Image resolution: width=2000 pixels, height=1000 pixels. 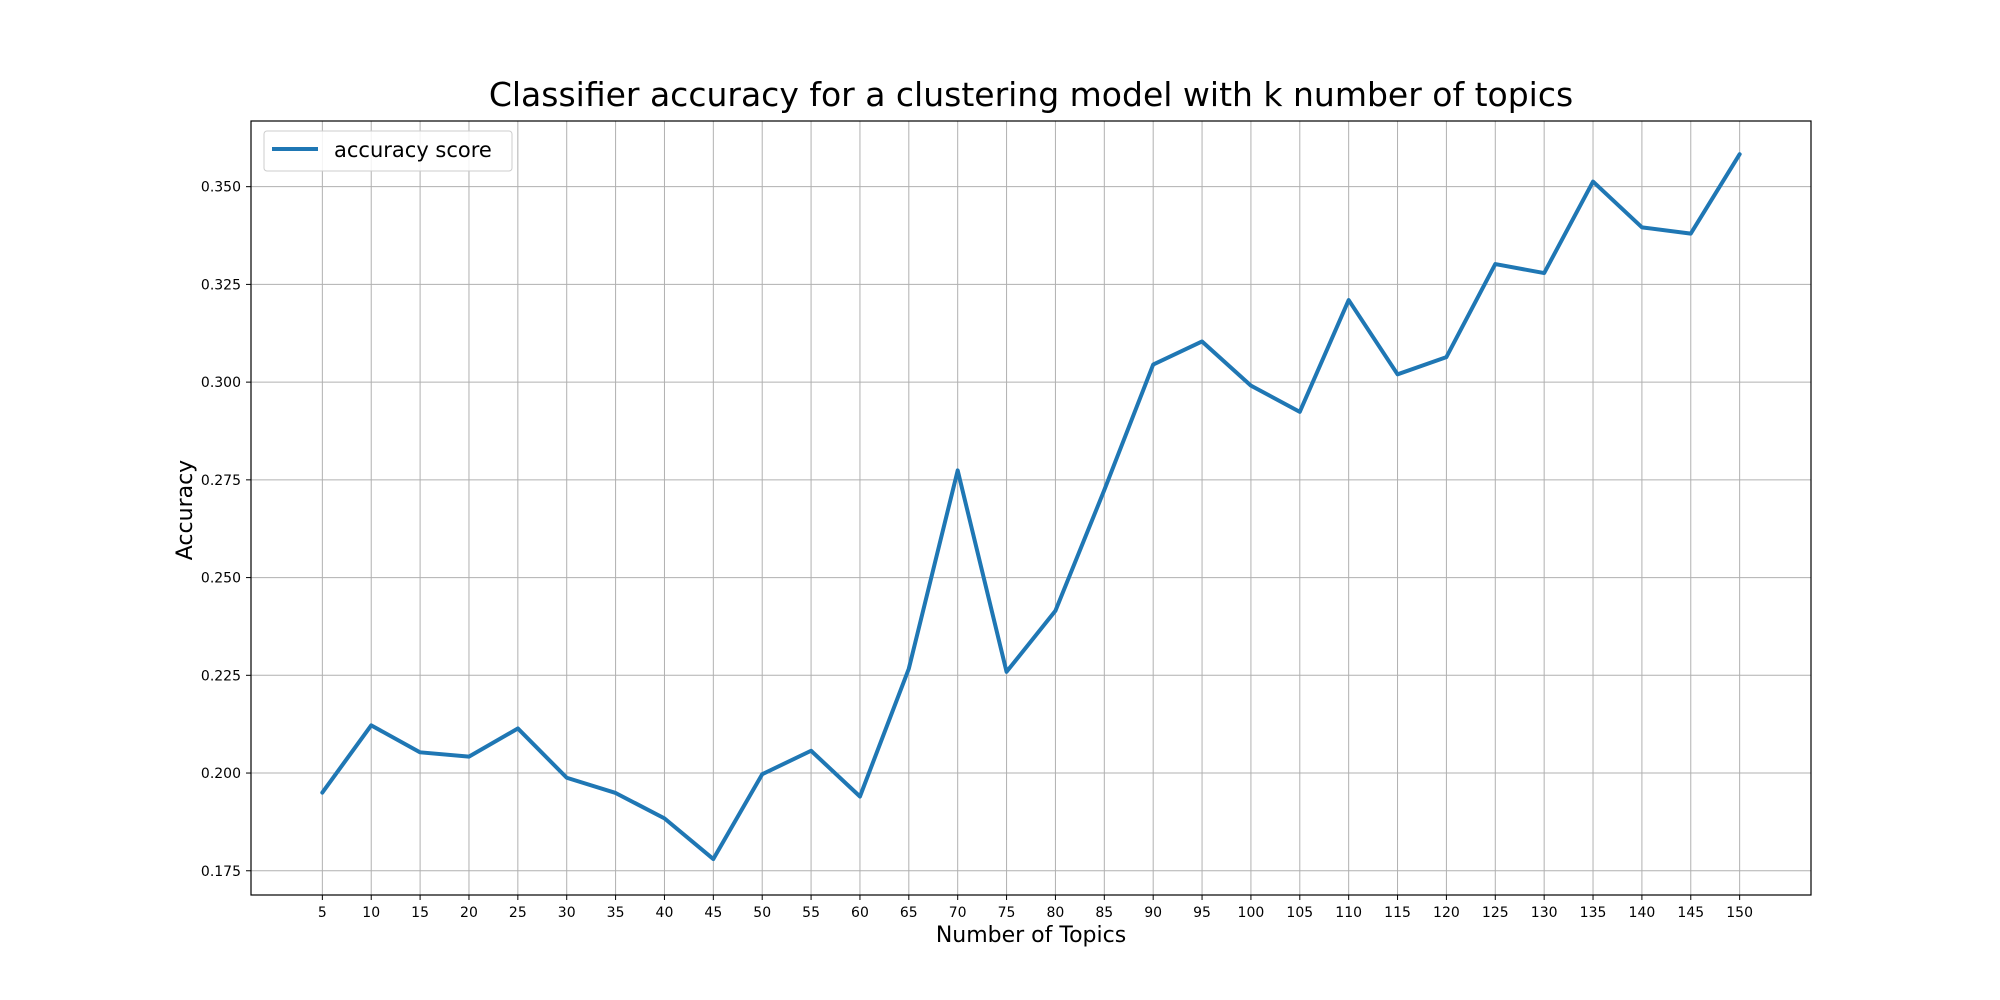 I want to click on x-tick-label: 45, so click(x=713, y=913).